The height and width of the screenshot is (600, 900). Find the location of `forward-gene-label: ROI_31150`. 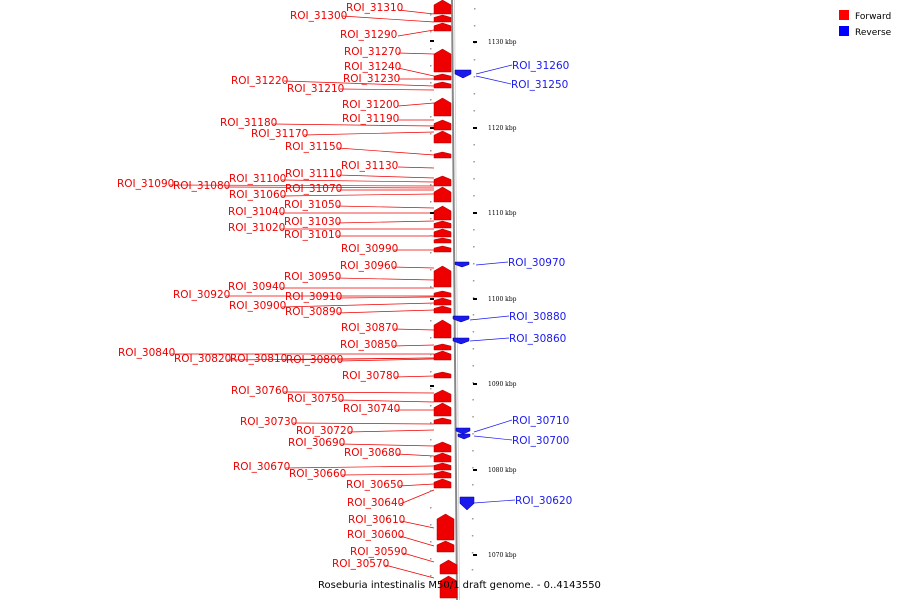

forward-gene-label: ROI_31150 is located at coordinates (313, 147).